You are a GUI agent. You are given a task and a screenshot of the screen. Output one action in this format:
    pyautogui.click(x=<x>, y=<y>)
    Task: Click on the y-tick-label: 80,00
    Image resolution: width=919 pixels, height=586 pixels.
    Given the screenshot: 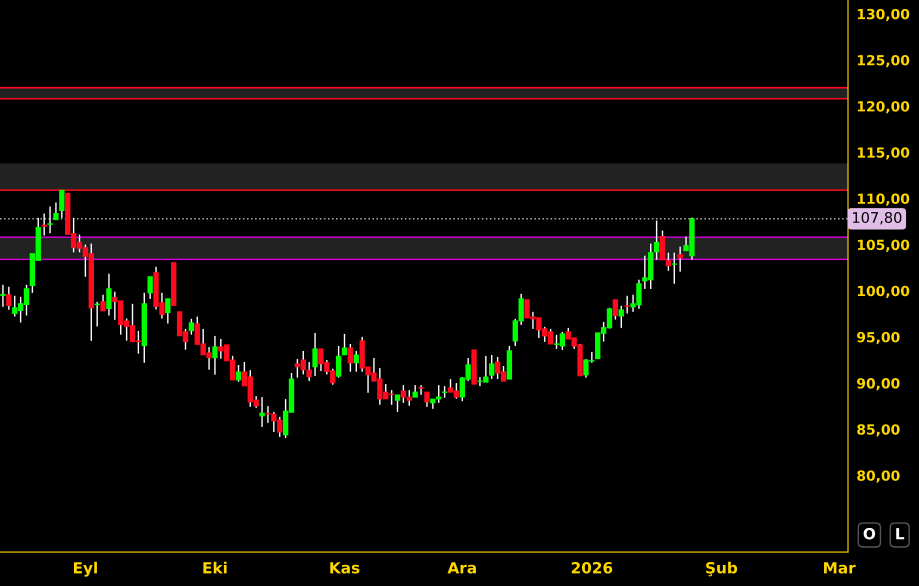 What is the action you would take?
    pyautogui.click(x=878, y=476)
    